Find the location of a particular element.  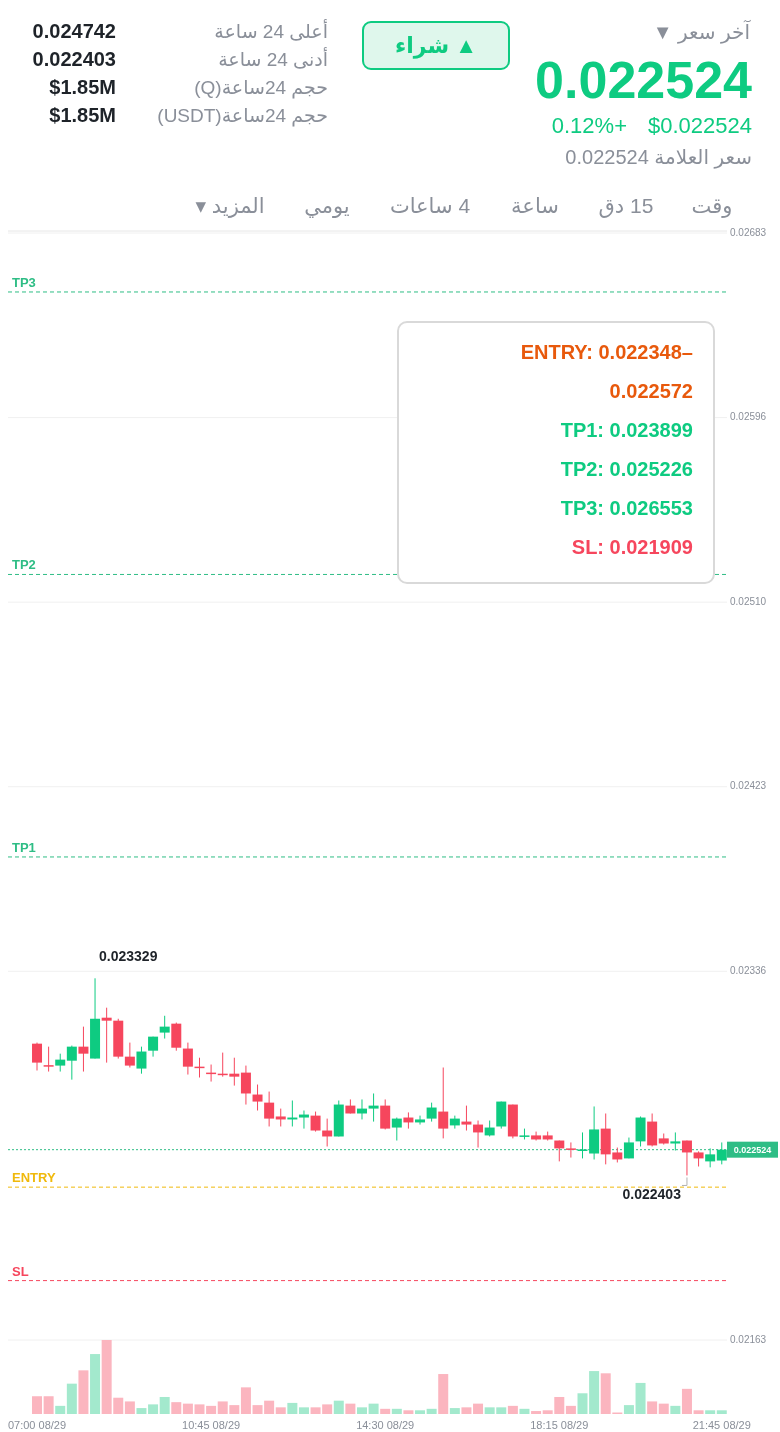

text: +0.12% is located at coordinates (589, 126).